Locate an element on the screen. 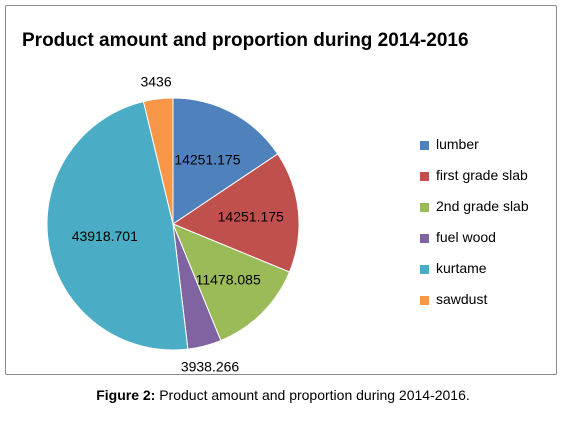 The height and width of the screenshot is (427, 566). legend-label-fuel-wood: fuel wood is located at coordinates (466, 237).